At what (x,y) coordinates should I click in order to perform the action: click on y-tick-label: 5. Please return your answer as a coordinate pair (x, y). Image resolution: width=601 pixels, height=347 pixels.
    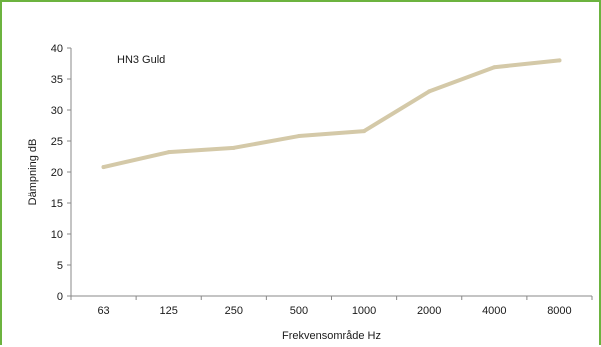
    Looking at the image, I should click on (60, 266).